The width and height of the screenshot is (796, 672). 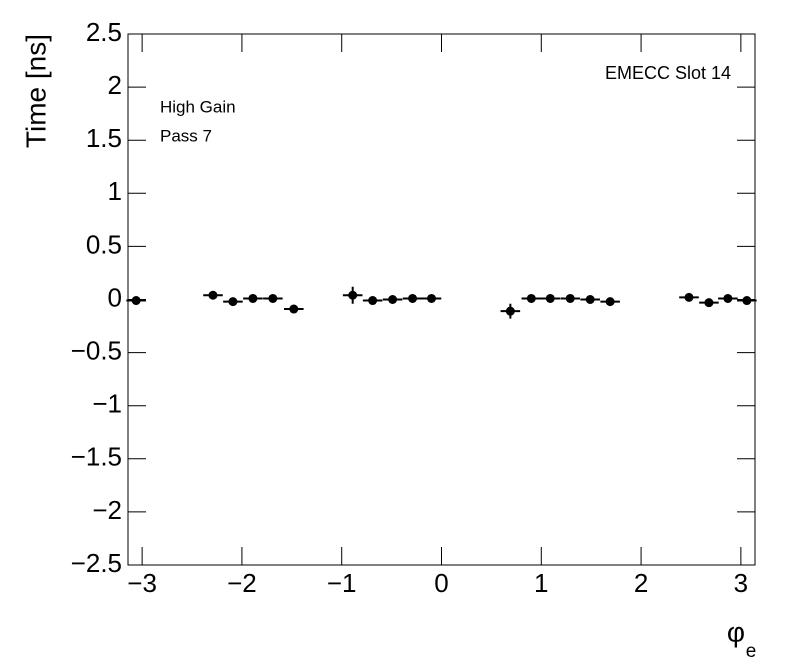 What do you see at coordinates (35, 91) in the screenshot?
I see `y-axis-title: Time [ns]` at bounding box center [35, 91].